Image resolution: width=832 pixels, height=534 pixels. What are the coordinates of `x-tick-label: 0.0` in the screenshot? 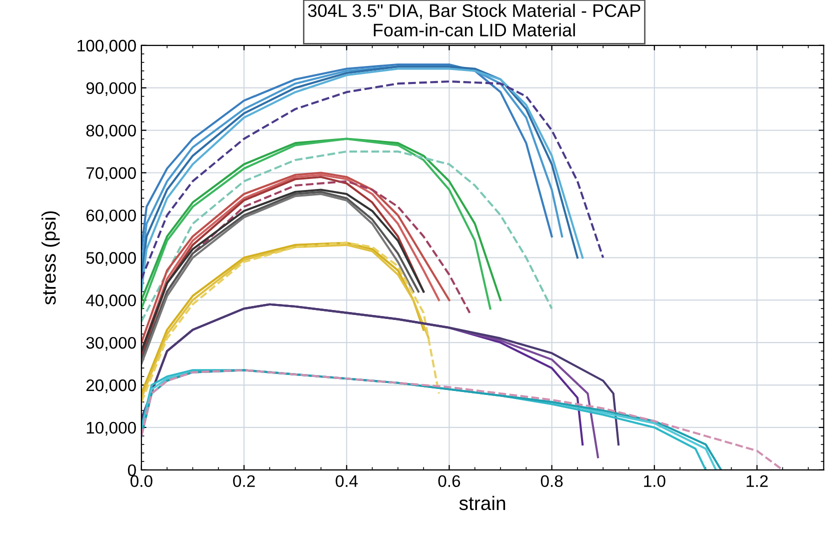 It's located at (141, 481).